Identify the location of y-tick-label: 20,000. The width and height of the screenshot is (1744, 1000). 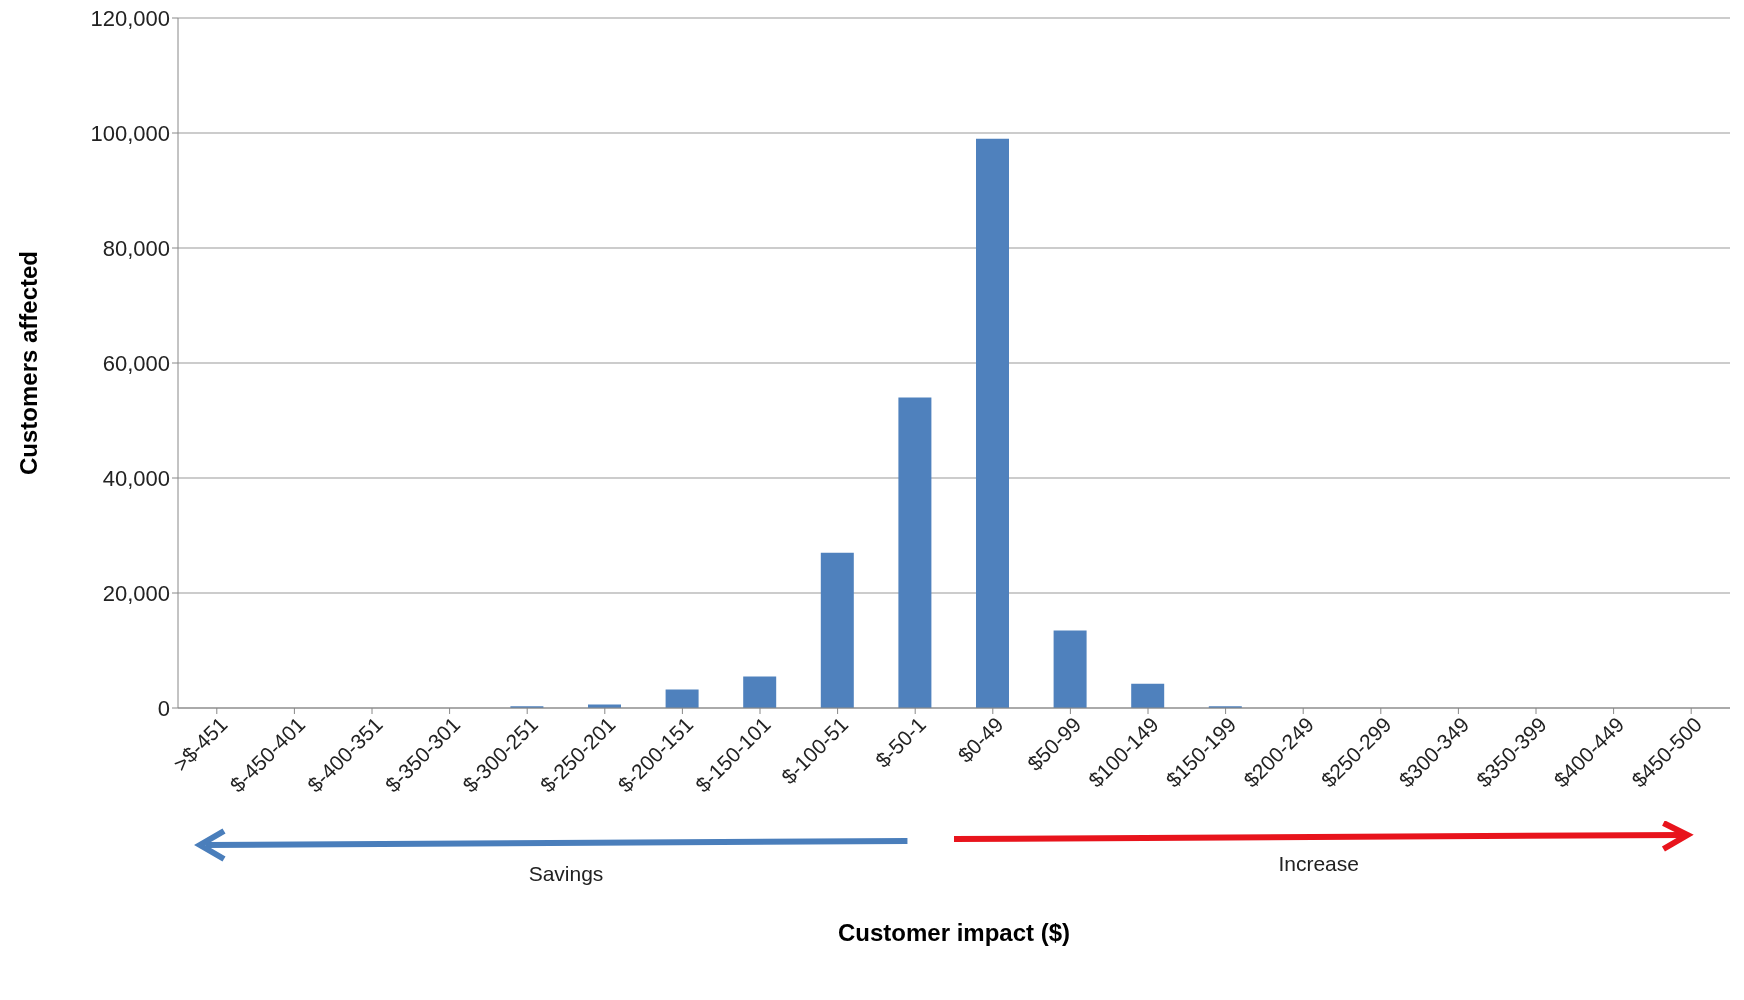
(136, 593).